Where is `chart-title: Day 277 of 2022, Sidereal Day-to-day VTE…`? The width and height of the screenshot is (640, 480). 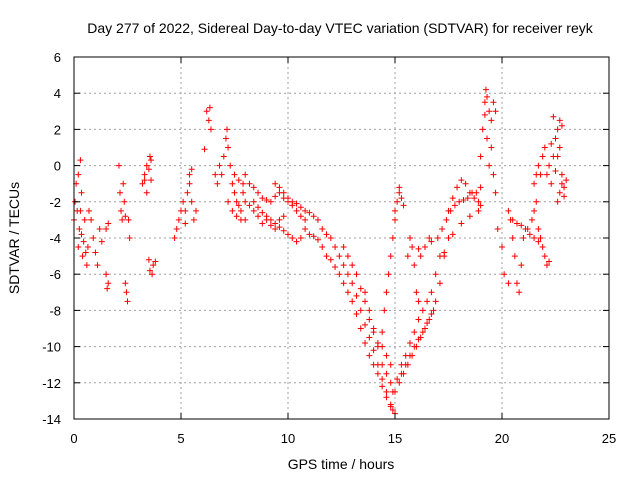
chart-title: Day 277 of 2022, Sidereal Day-to-day VTE… is located at coordinates (340, 28).